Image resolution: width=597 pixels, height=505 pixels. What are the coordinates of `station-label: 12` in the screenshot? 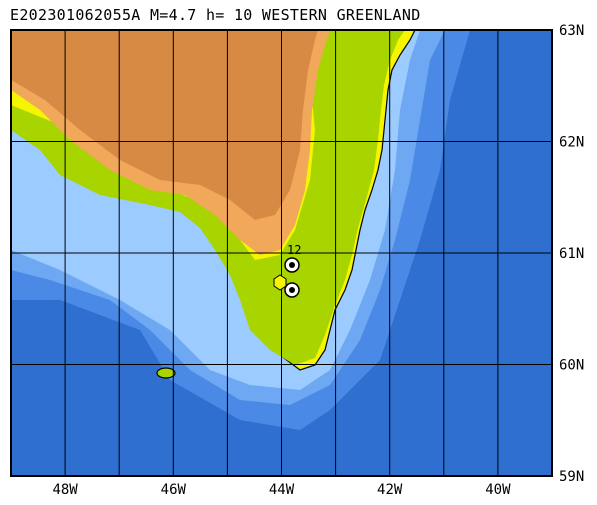 It's located at (294, 250).